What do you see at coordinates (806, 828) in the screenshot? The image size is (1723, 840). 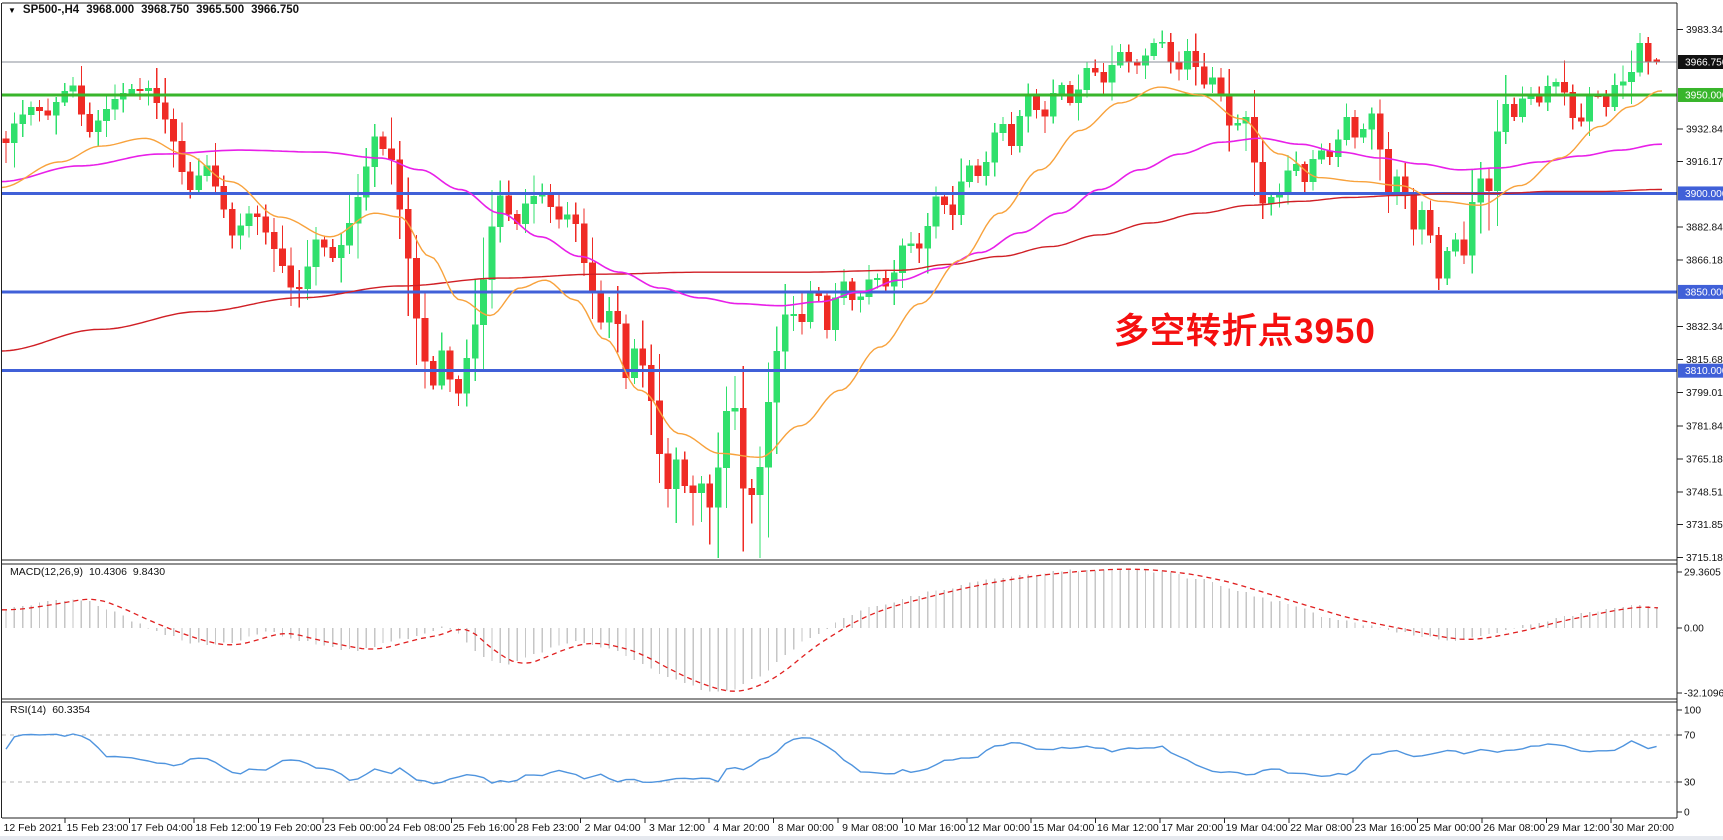 I see `time-axis-label: 8 Mar 00:00` at bounding box center [806, 828].